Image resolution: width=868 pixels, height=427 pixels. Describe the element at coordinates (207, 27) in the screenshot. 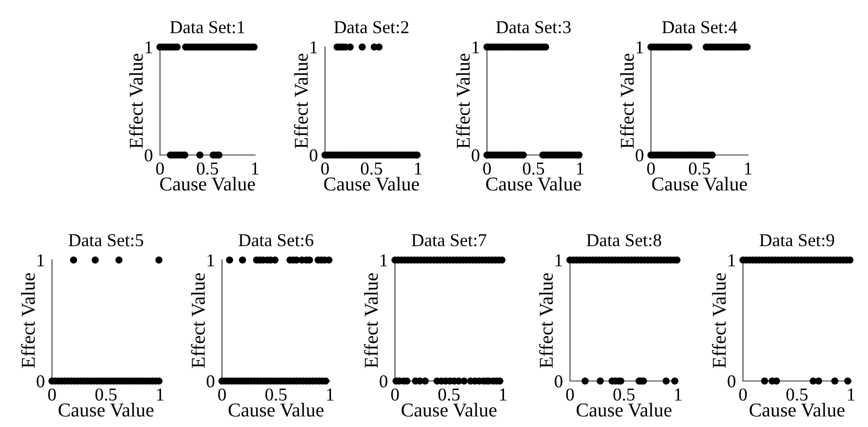

I see `chart-title: Data Set:1` at that location.